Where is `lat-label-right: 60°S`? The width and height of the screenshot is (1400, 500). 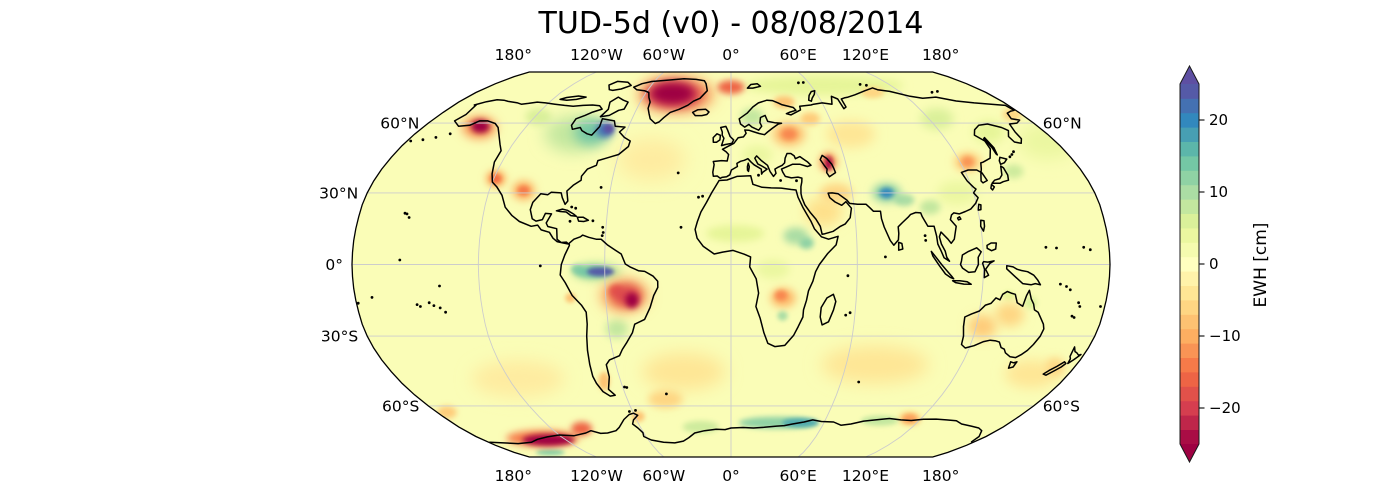
lat-label-right: 60°S is located at coordinates (1061, 406).